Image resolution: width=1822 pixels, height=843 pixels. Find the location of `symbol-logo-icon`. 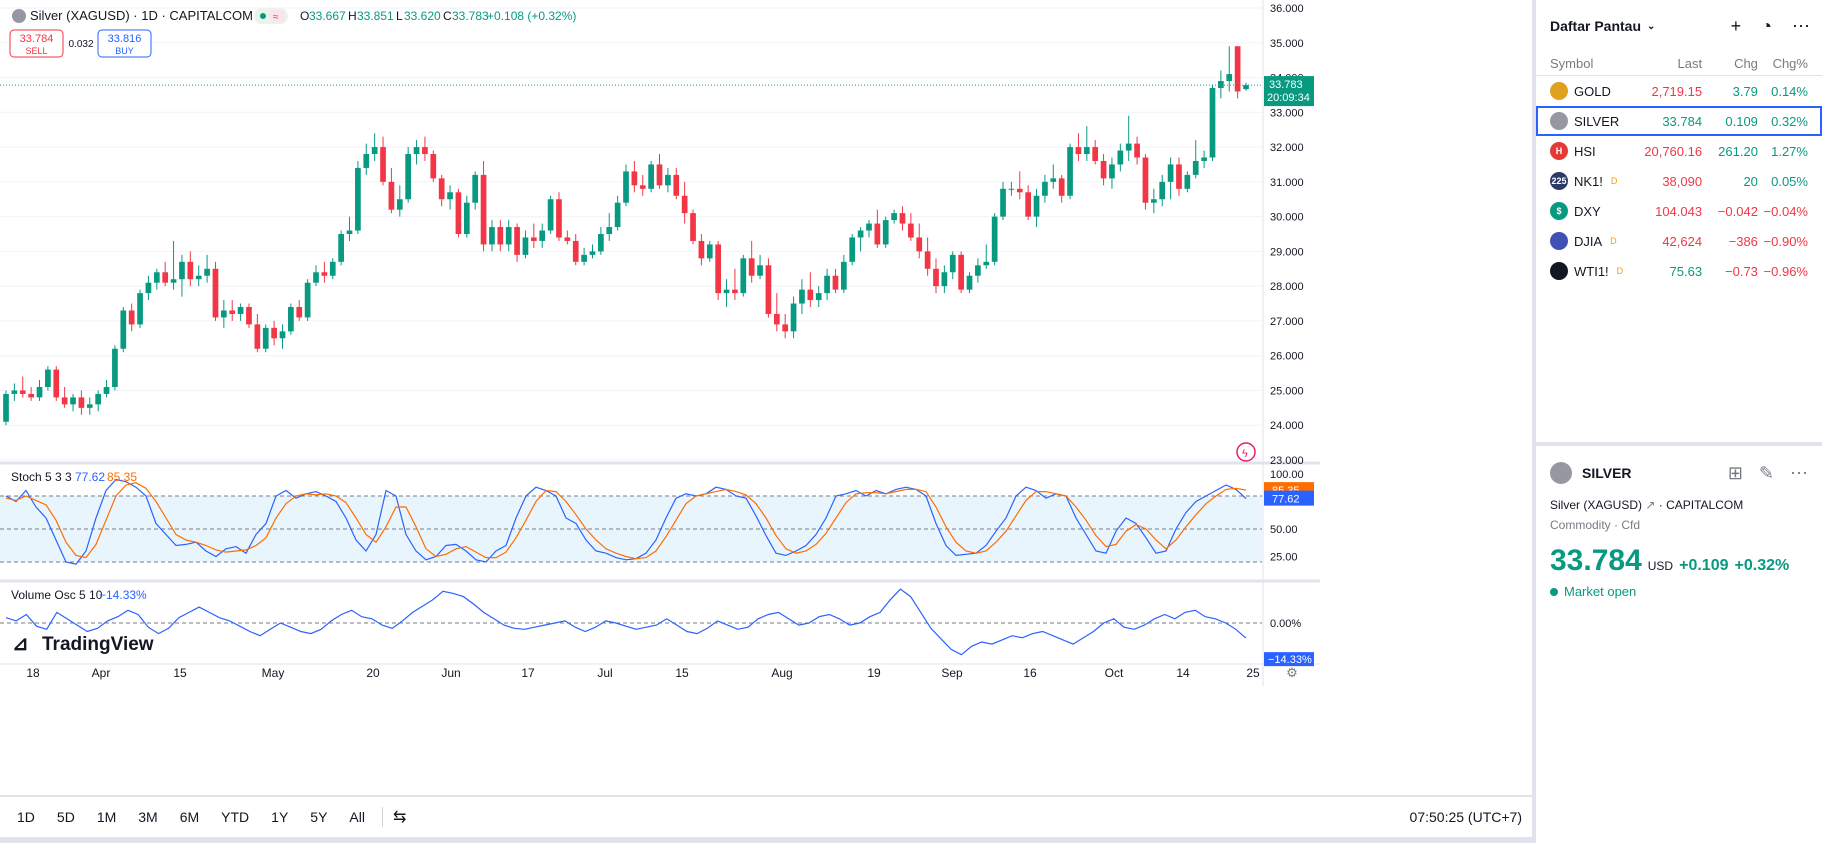

symbol-logo-icon is located at coordinates (1559, 271).